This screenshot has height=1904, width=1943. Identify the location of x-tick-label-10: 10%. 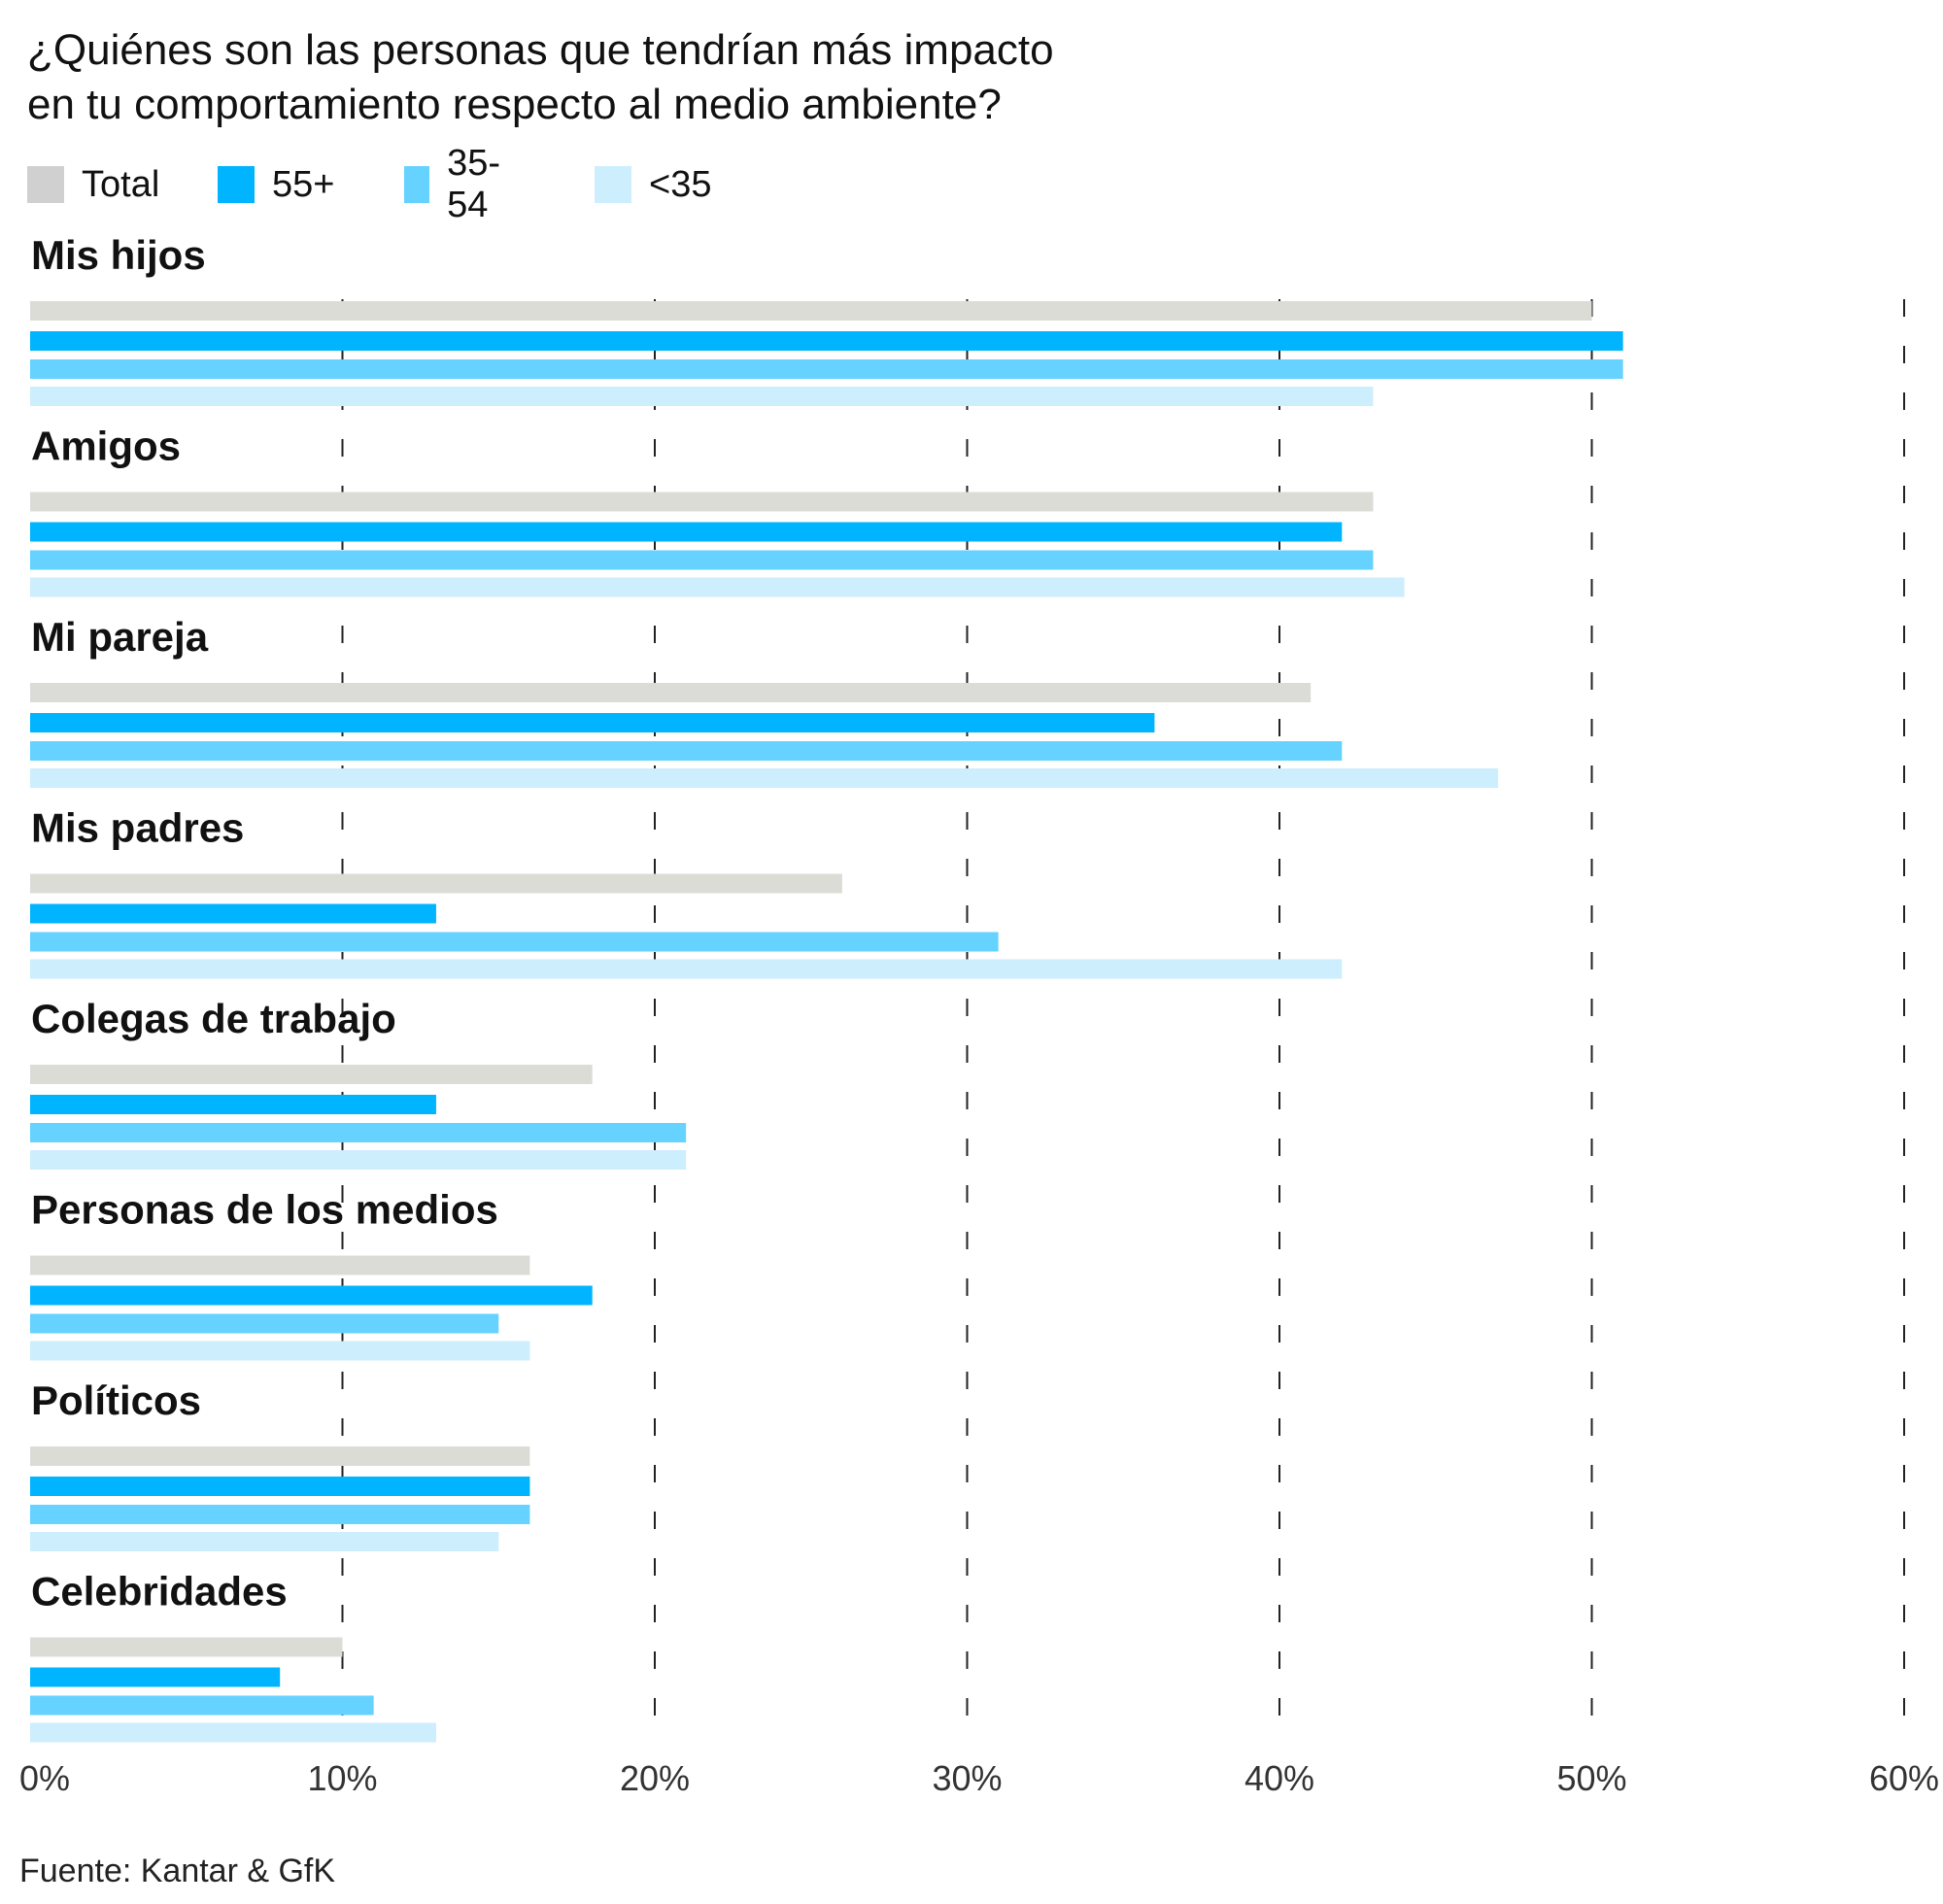
(342, 1778).